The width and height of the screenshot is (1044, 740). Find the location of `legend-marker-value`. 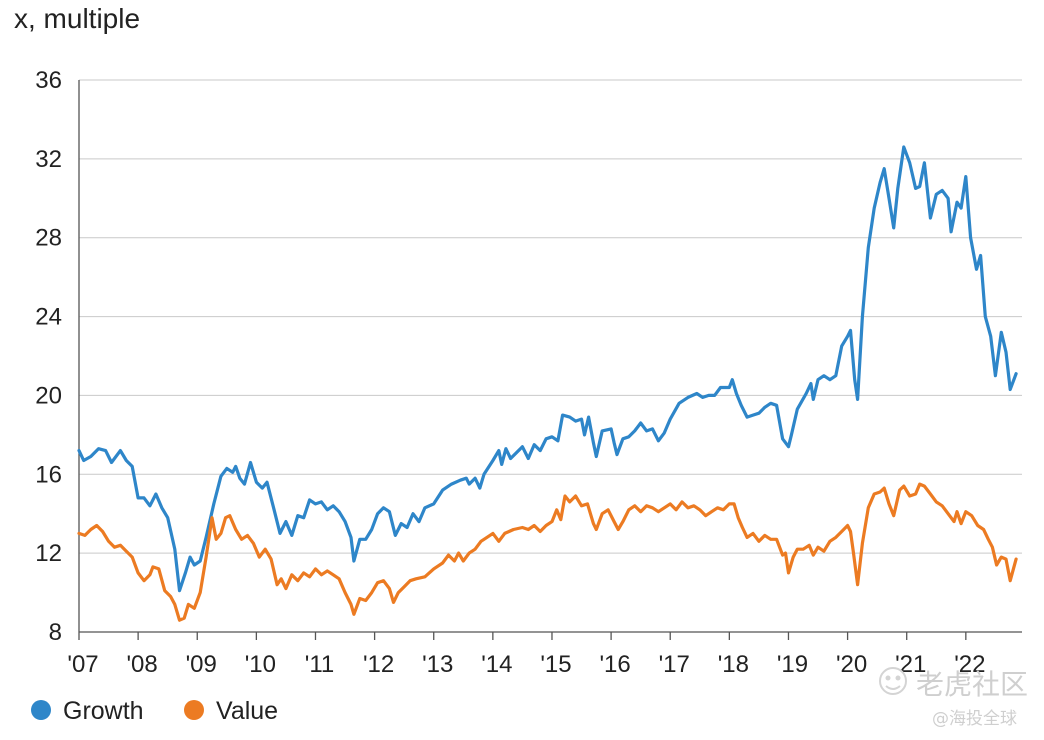

legend-marker-value is located at coordinates (194, 710).